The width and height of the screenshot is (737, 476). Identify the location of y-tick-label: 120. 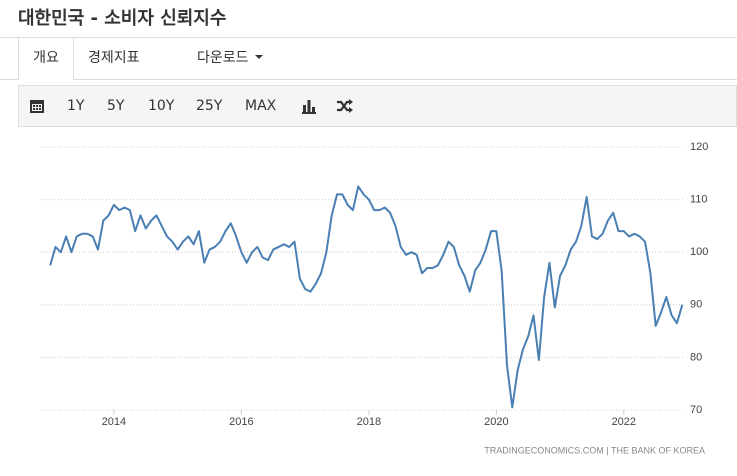
(699, 147).